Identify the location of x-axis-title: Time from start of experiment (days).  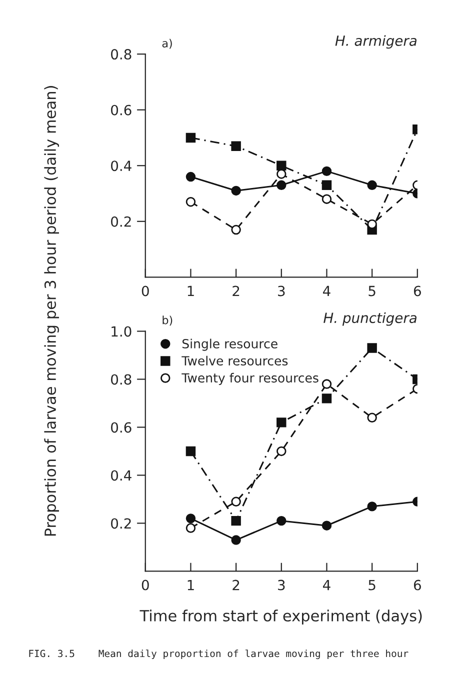
(281, 617).